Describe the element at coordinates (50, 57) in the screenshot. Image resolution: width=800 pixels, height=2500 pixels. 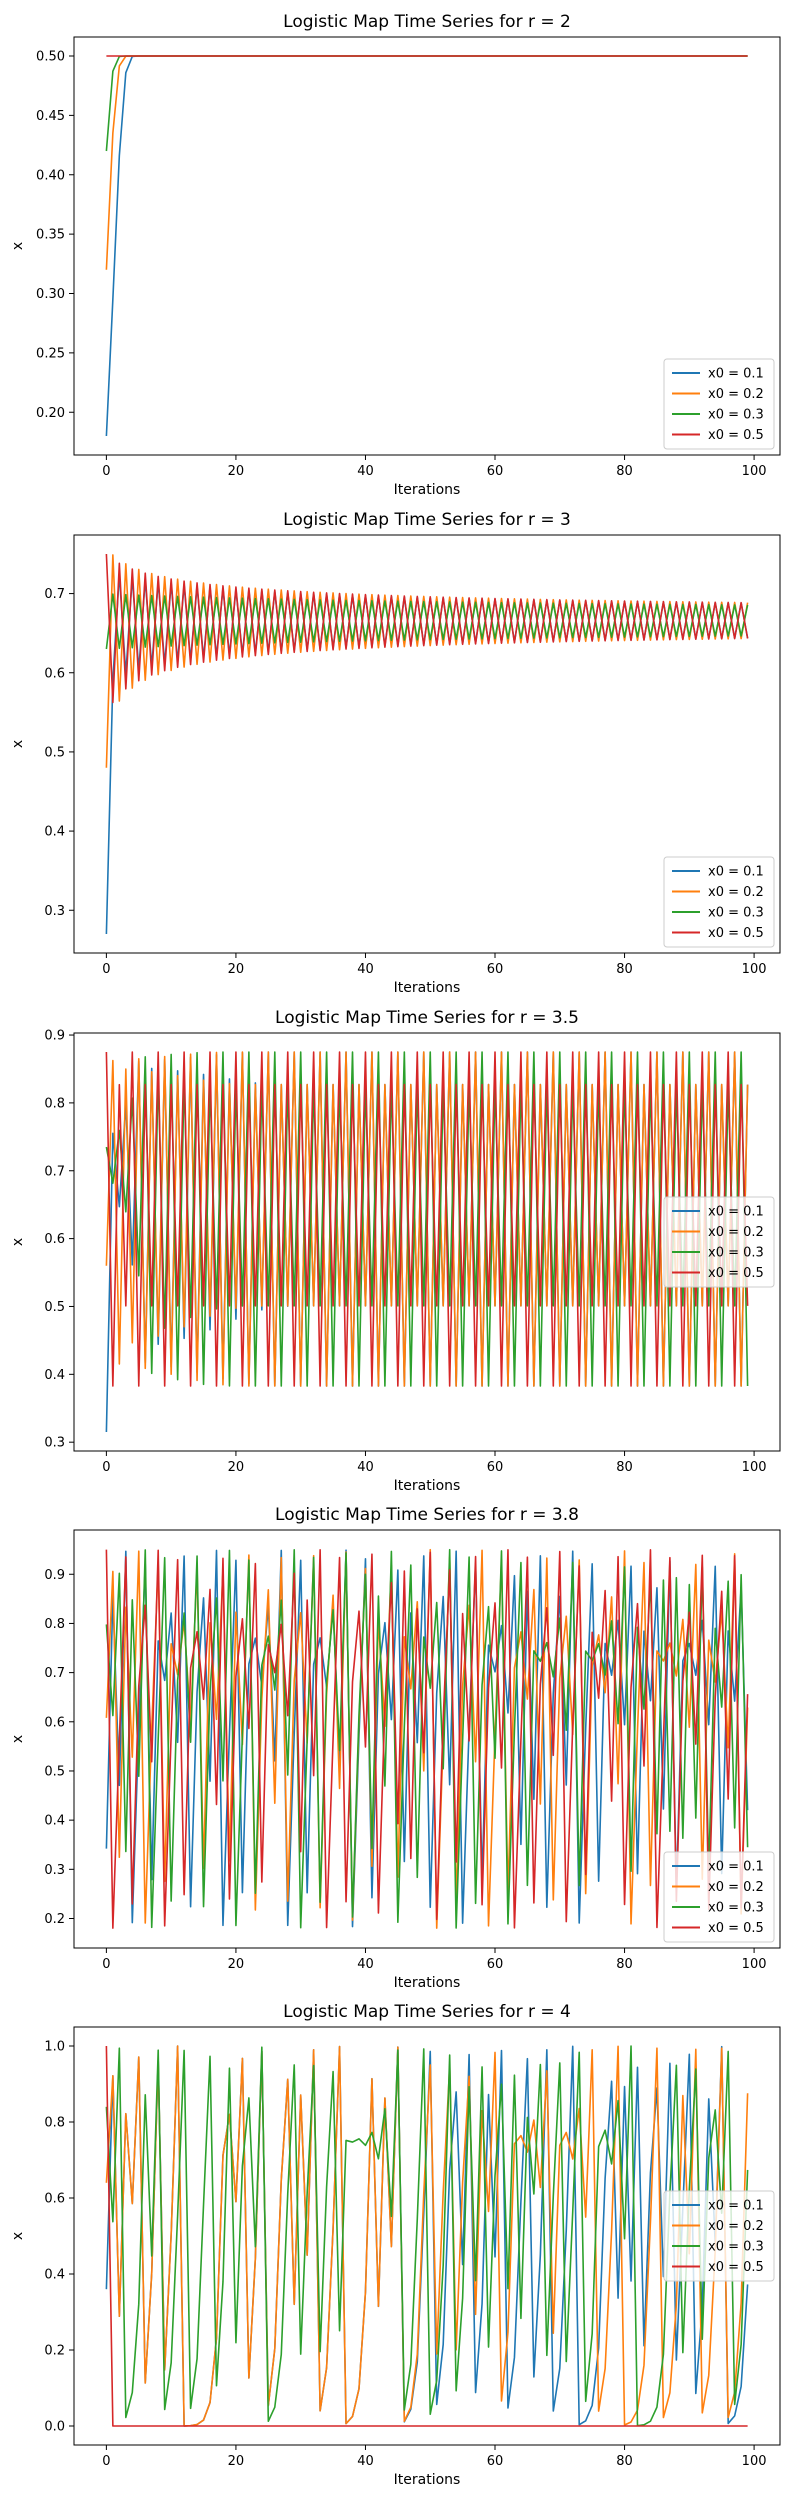
I see `y-tick-label: 0.50` at that location.